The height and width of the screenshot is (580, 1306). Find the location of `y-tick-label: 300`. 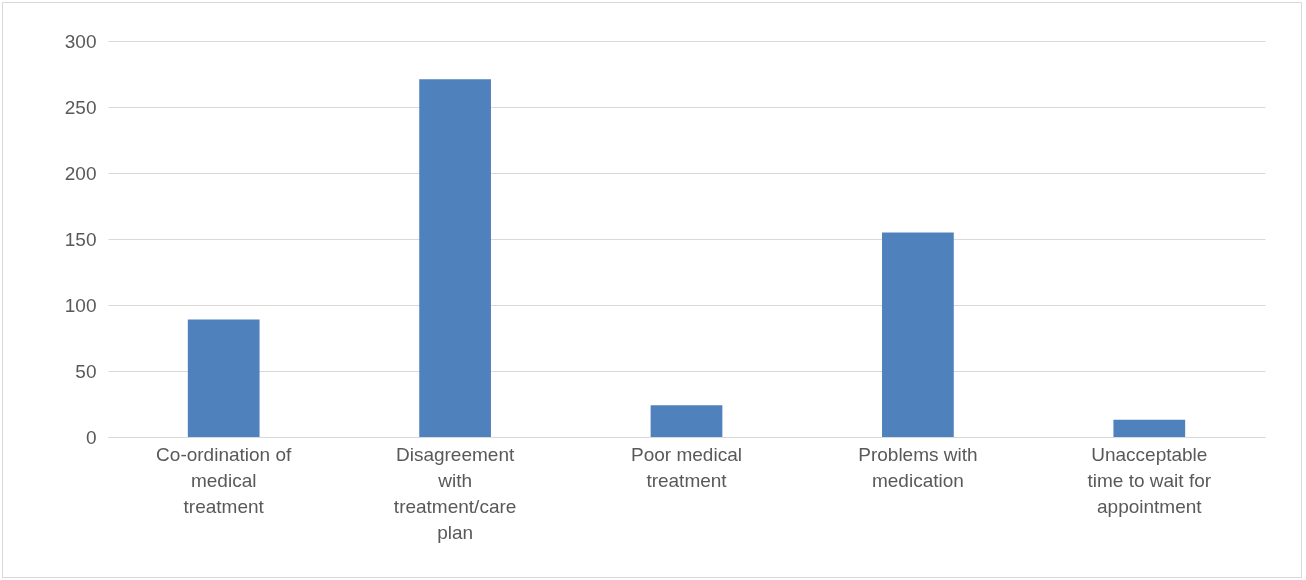

y-tick-label: 300 is located at coordinates (80, 41).